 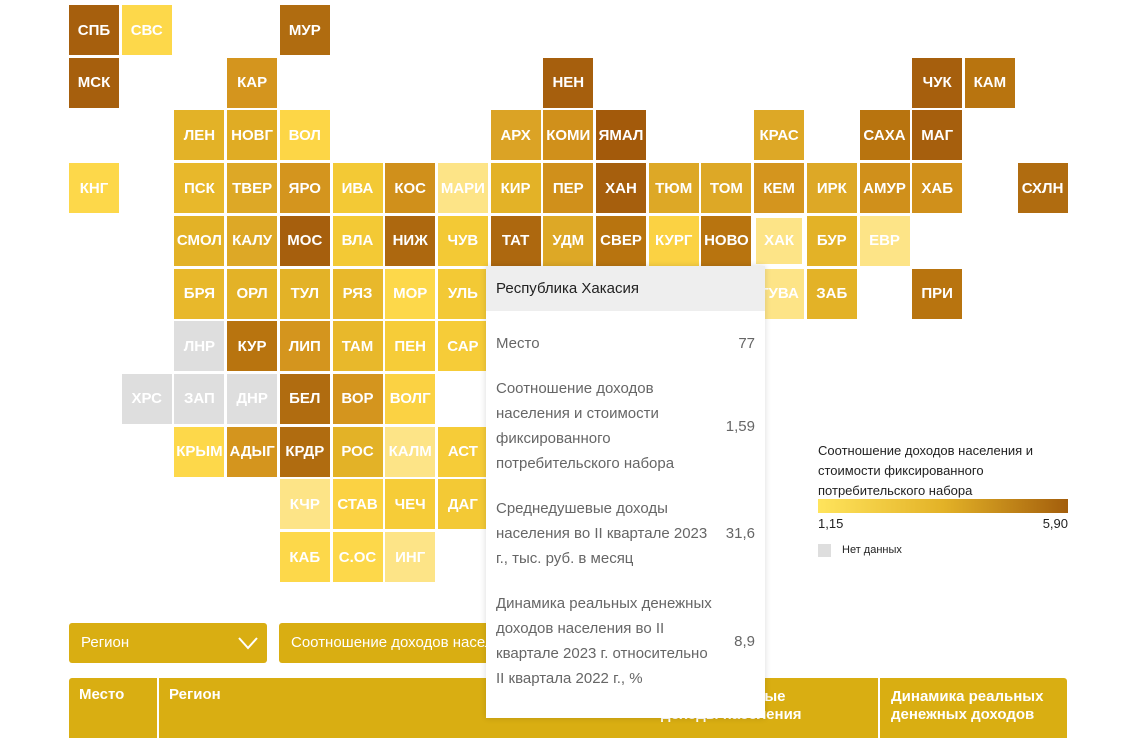 I want to click on region-tile: ТВЕР, so click(x=252, y=188).